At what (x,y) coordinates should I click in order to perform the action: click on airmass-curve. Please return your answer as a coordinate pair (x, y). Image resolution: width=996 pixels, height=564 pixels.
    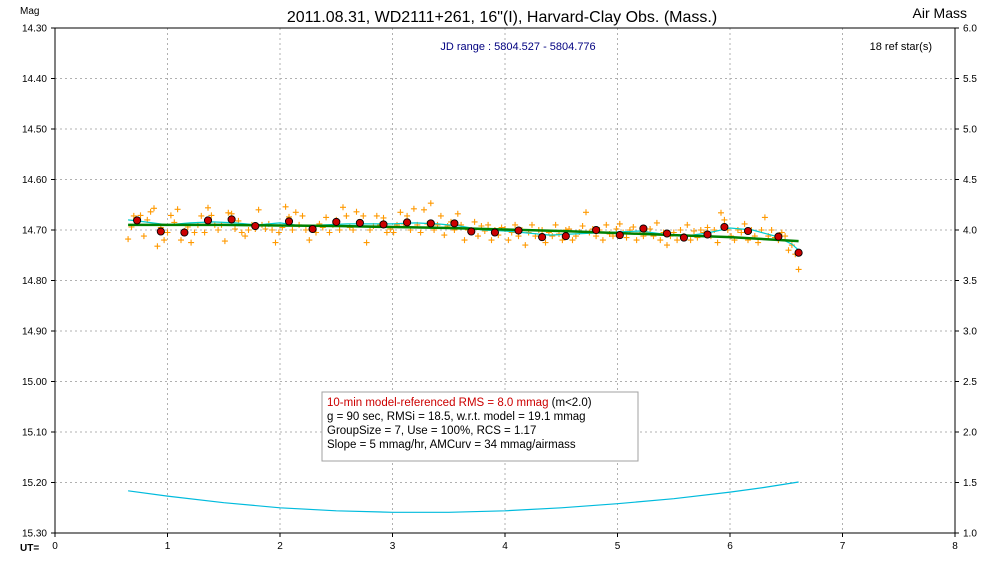
    Looking at the image, I should click on (463, 497).